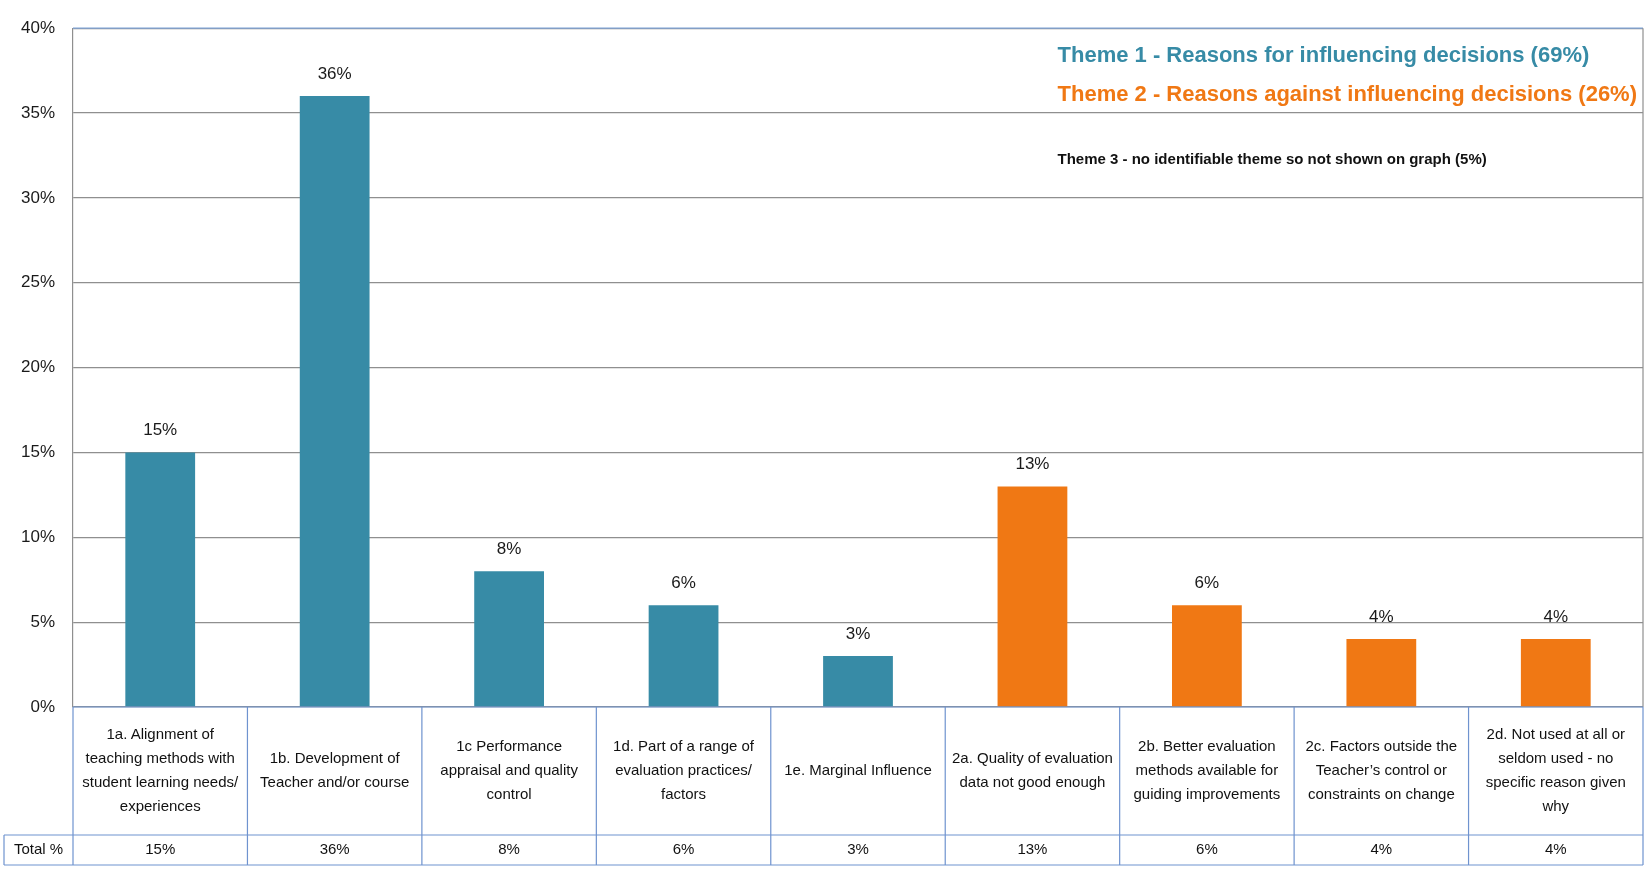 This screenshot has height=872, width=1646. Describe the element at coordinates (1032, 770) in the screenshot. I see `x-tick-label: 2a. Quality of evaluation data not good enough` at that location.